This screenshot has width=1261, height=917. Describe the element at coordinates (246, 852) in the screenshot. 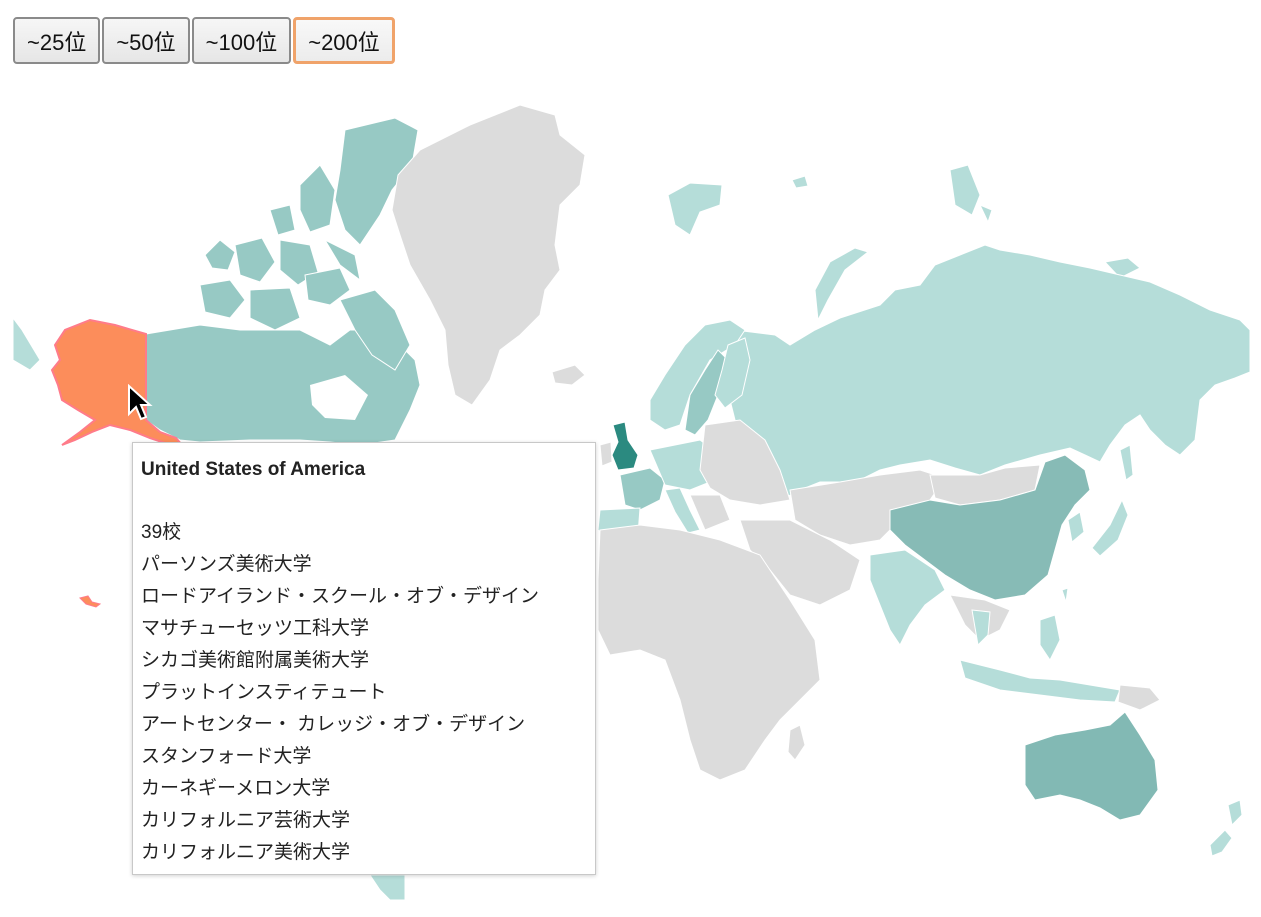

I see `school-item: カリフォルニア美術大学` at that location.